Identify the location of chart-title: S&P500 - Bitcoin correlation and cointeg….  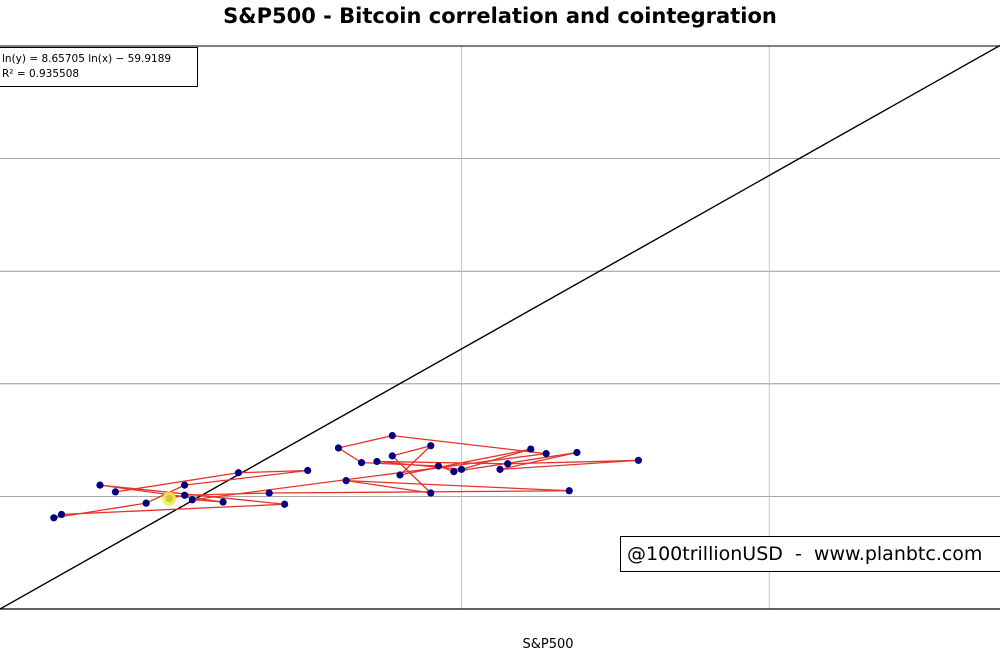
(500, 16).